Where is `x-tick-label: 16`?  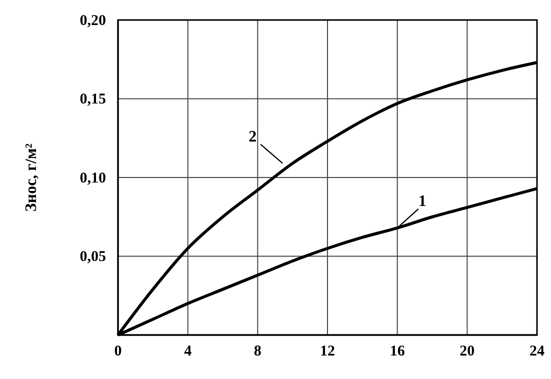
x-tick-label: 16 is located at coordinates (398, 352).